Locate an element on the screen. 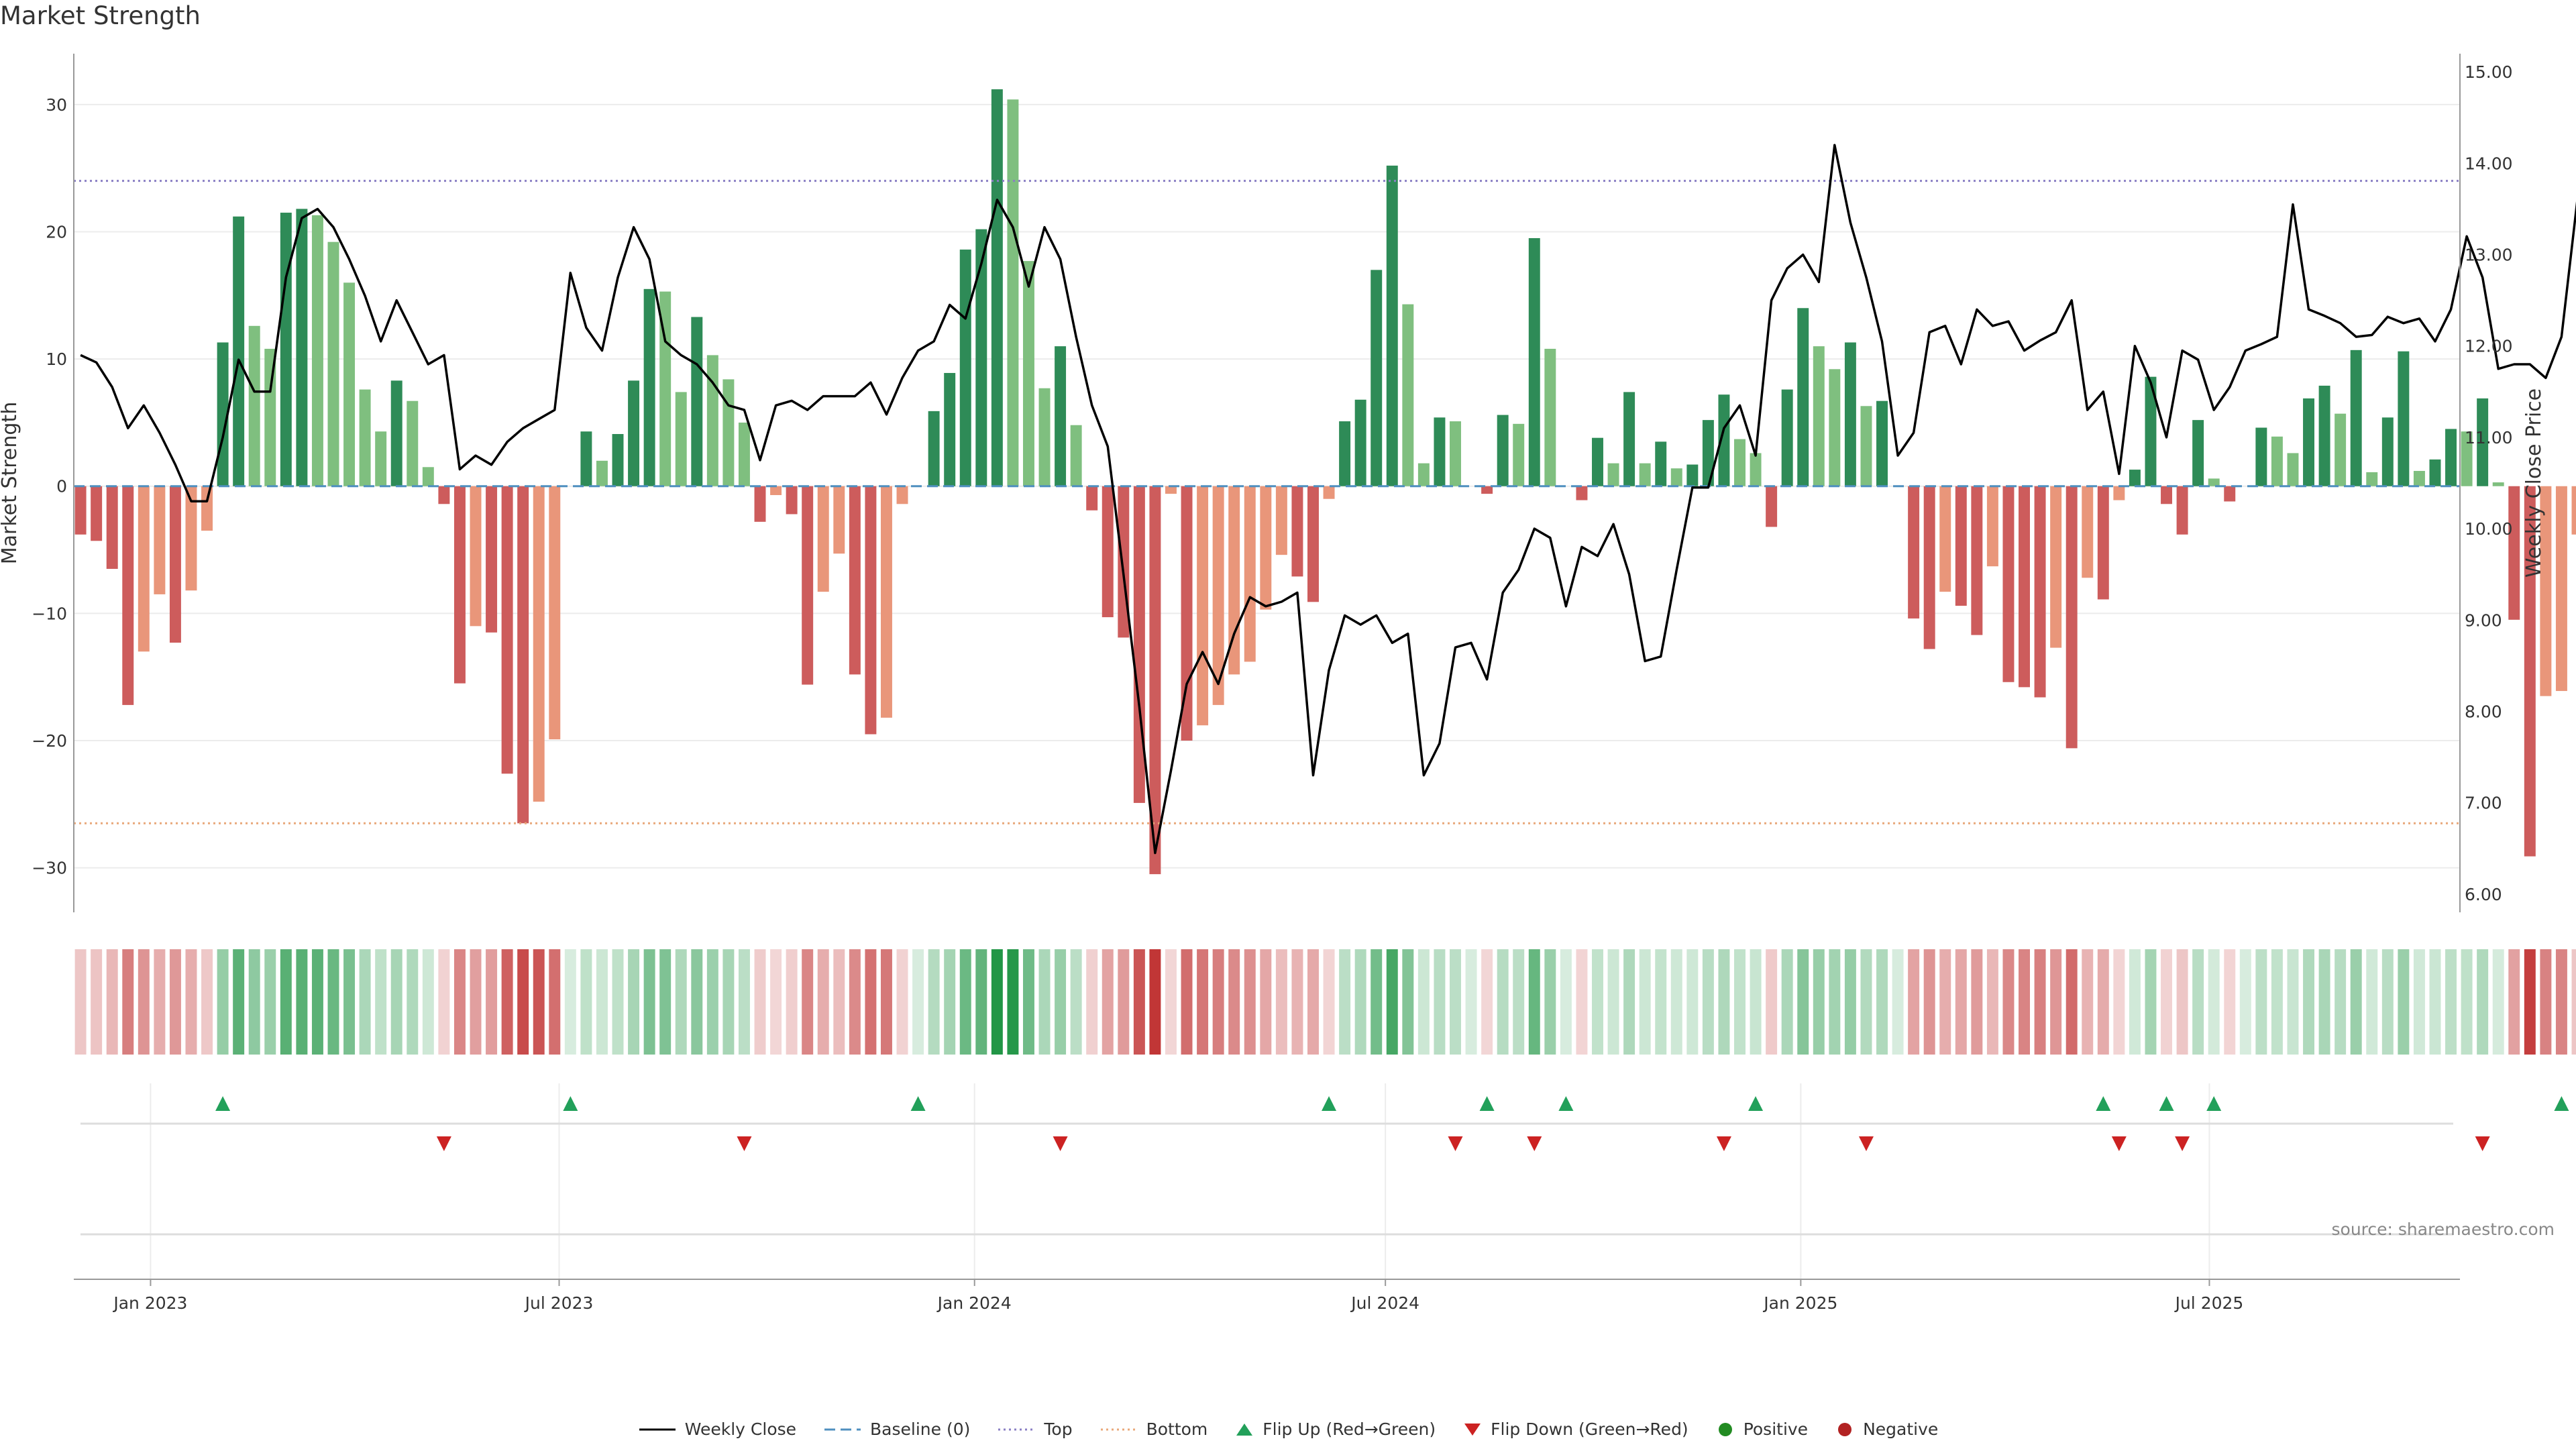  legend-label: Flip Down (Green→Red) is located at coordinates (1589, 1429).